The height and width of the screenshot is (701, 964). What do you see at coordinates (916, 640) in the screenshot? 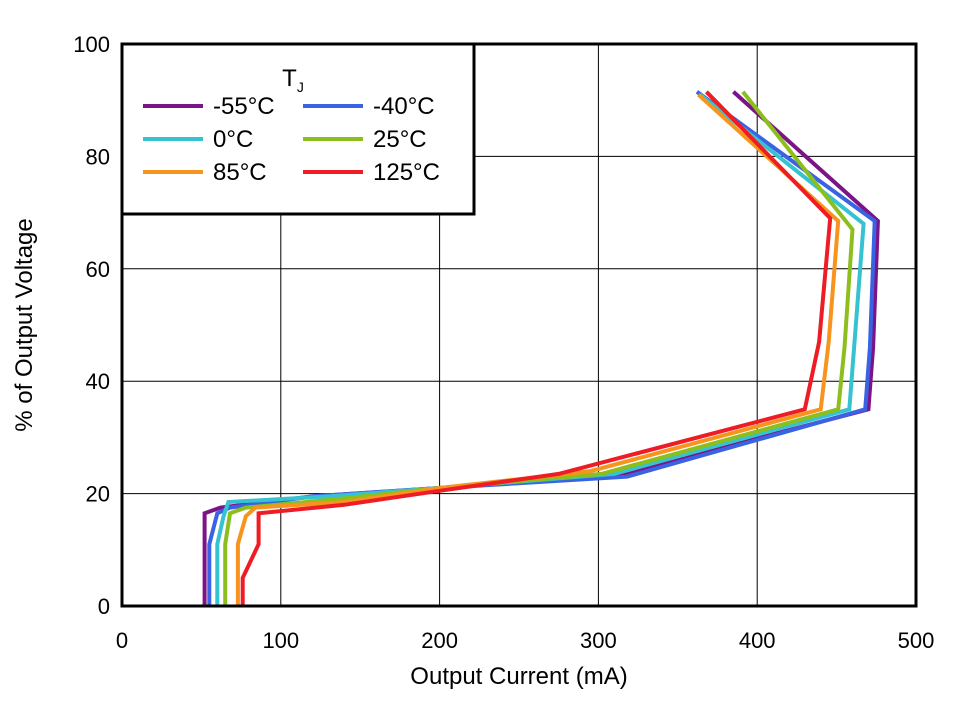
I see `x-tick-label: 500` at bounding box center [916, 640].